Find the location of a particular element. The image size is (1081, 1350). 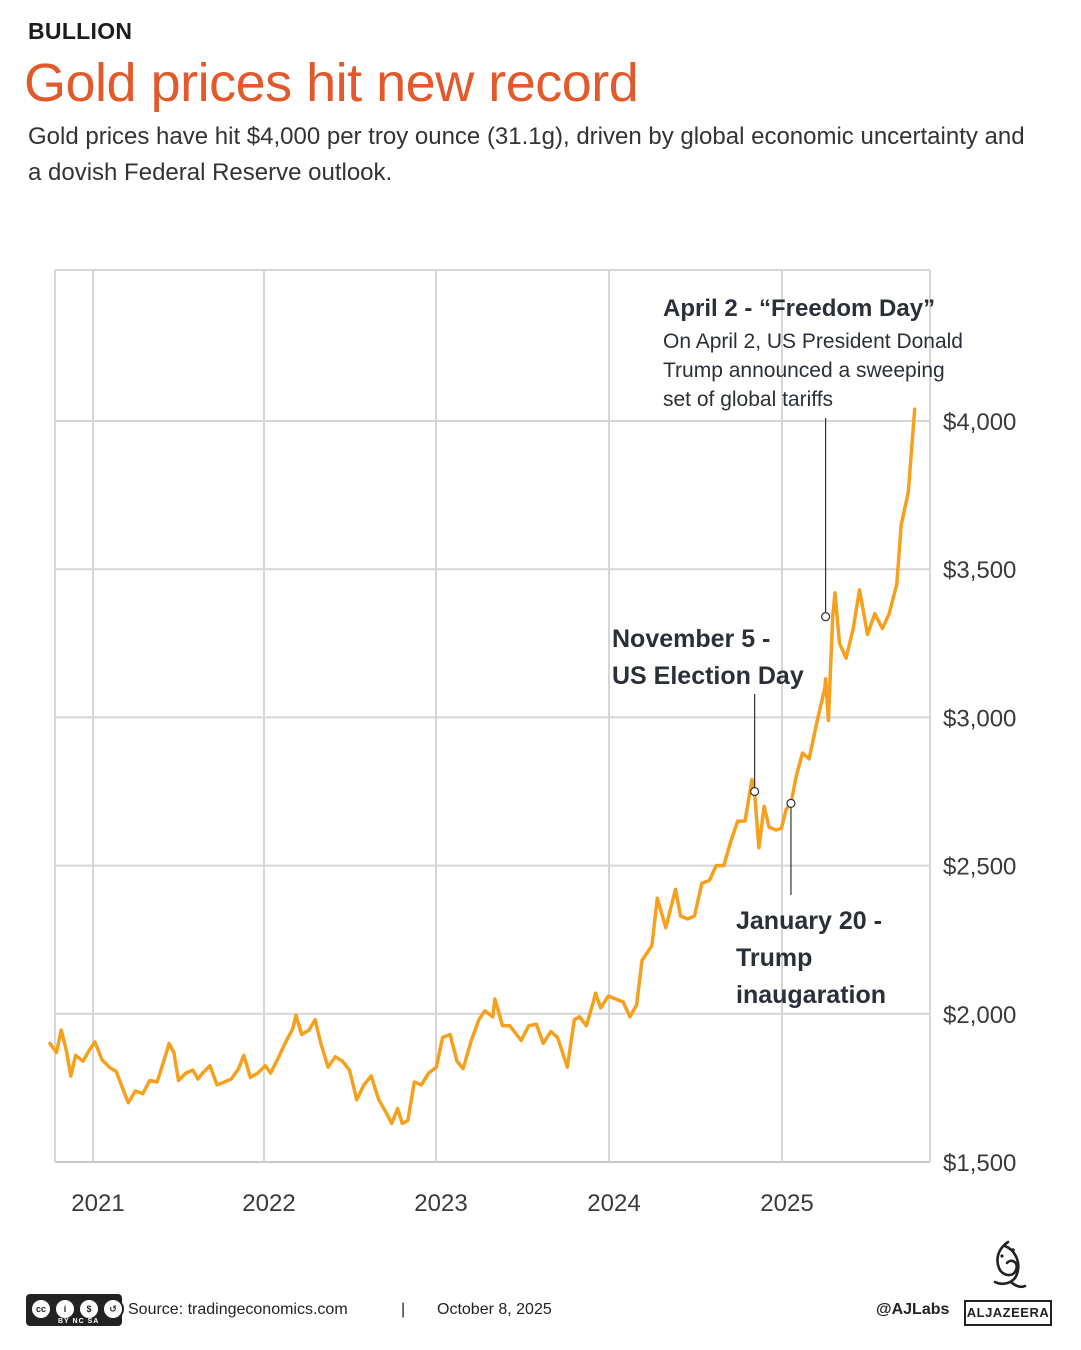

aljazeera-wordmark: ALJAZEERA is located at coordinates (1008, 1313).